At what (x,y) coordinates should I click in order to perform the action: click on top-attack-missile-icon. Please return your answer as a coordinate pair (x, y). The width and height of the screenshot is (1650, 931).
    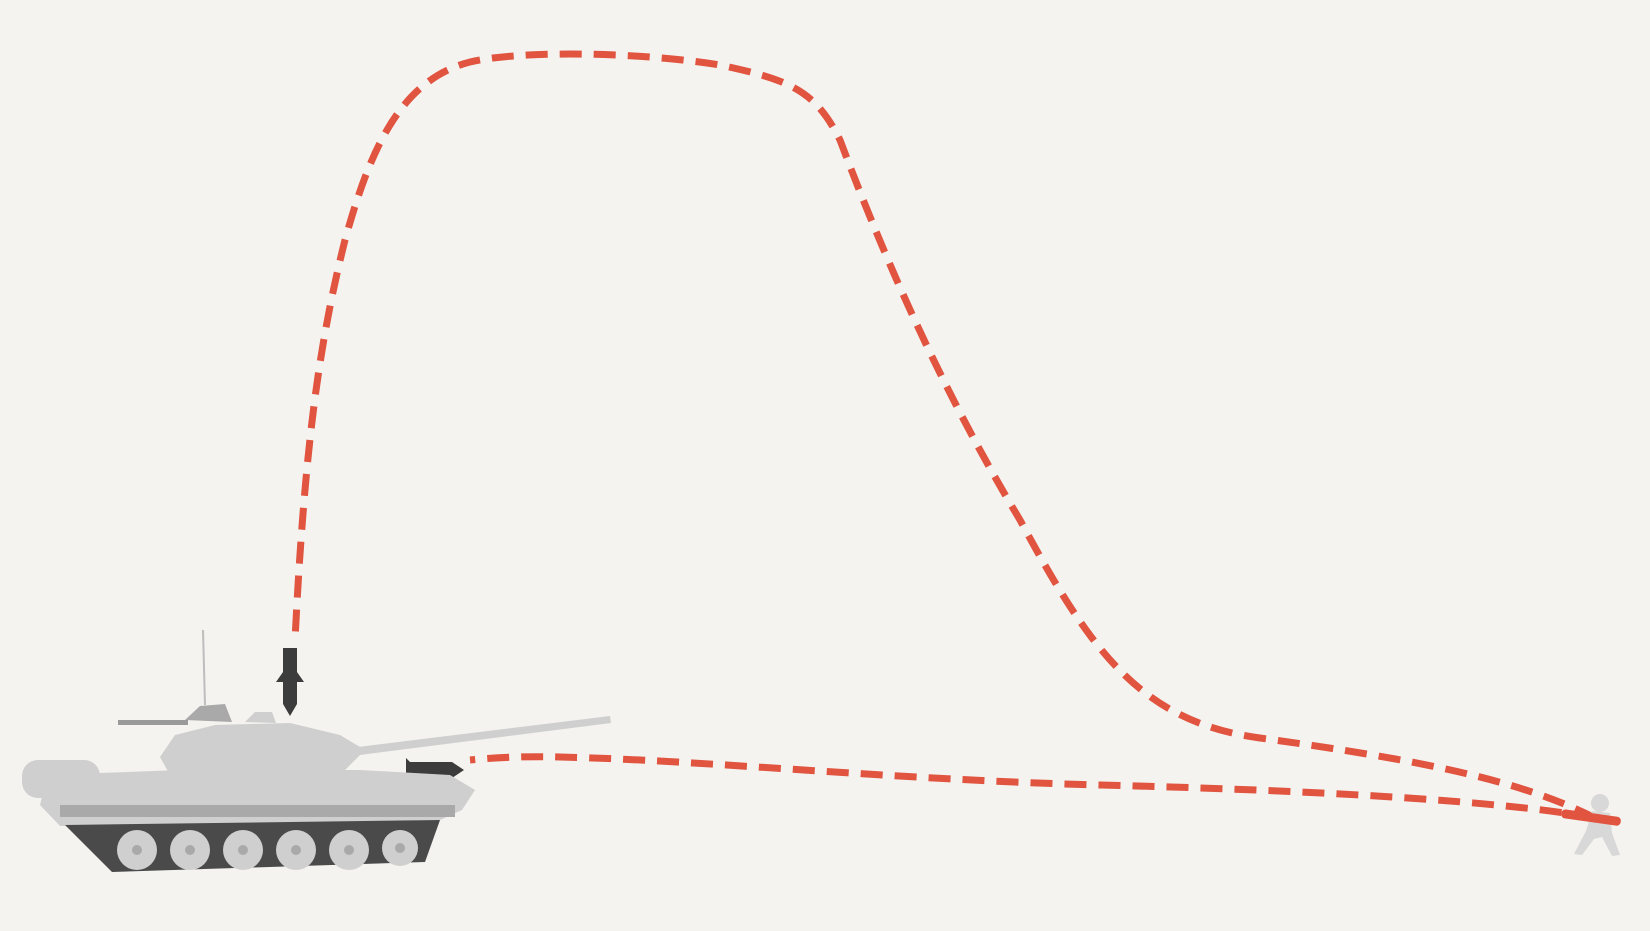
    Looking at the image, I should click on (290, 682).